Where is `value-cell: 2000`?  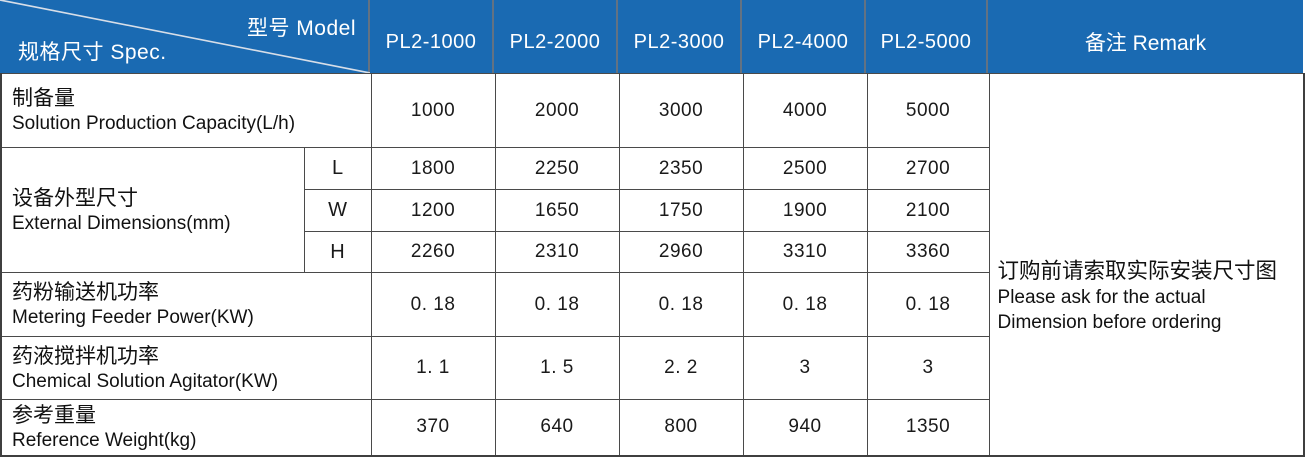
value-cell: 2000 is located at coordinates (557, 110).